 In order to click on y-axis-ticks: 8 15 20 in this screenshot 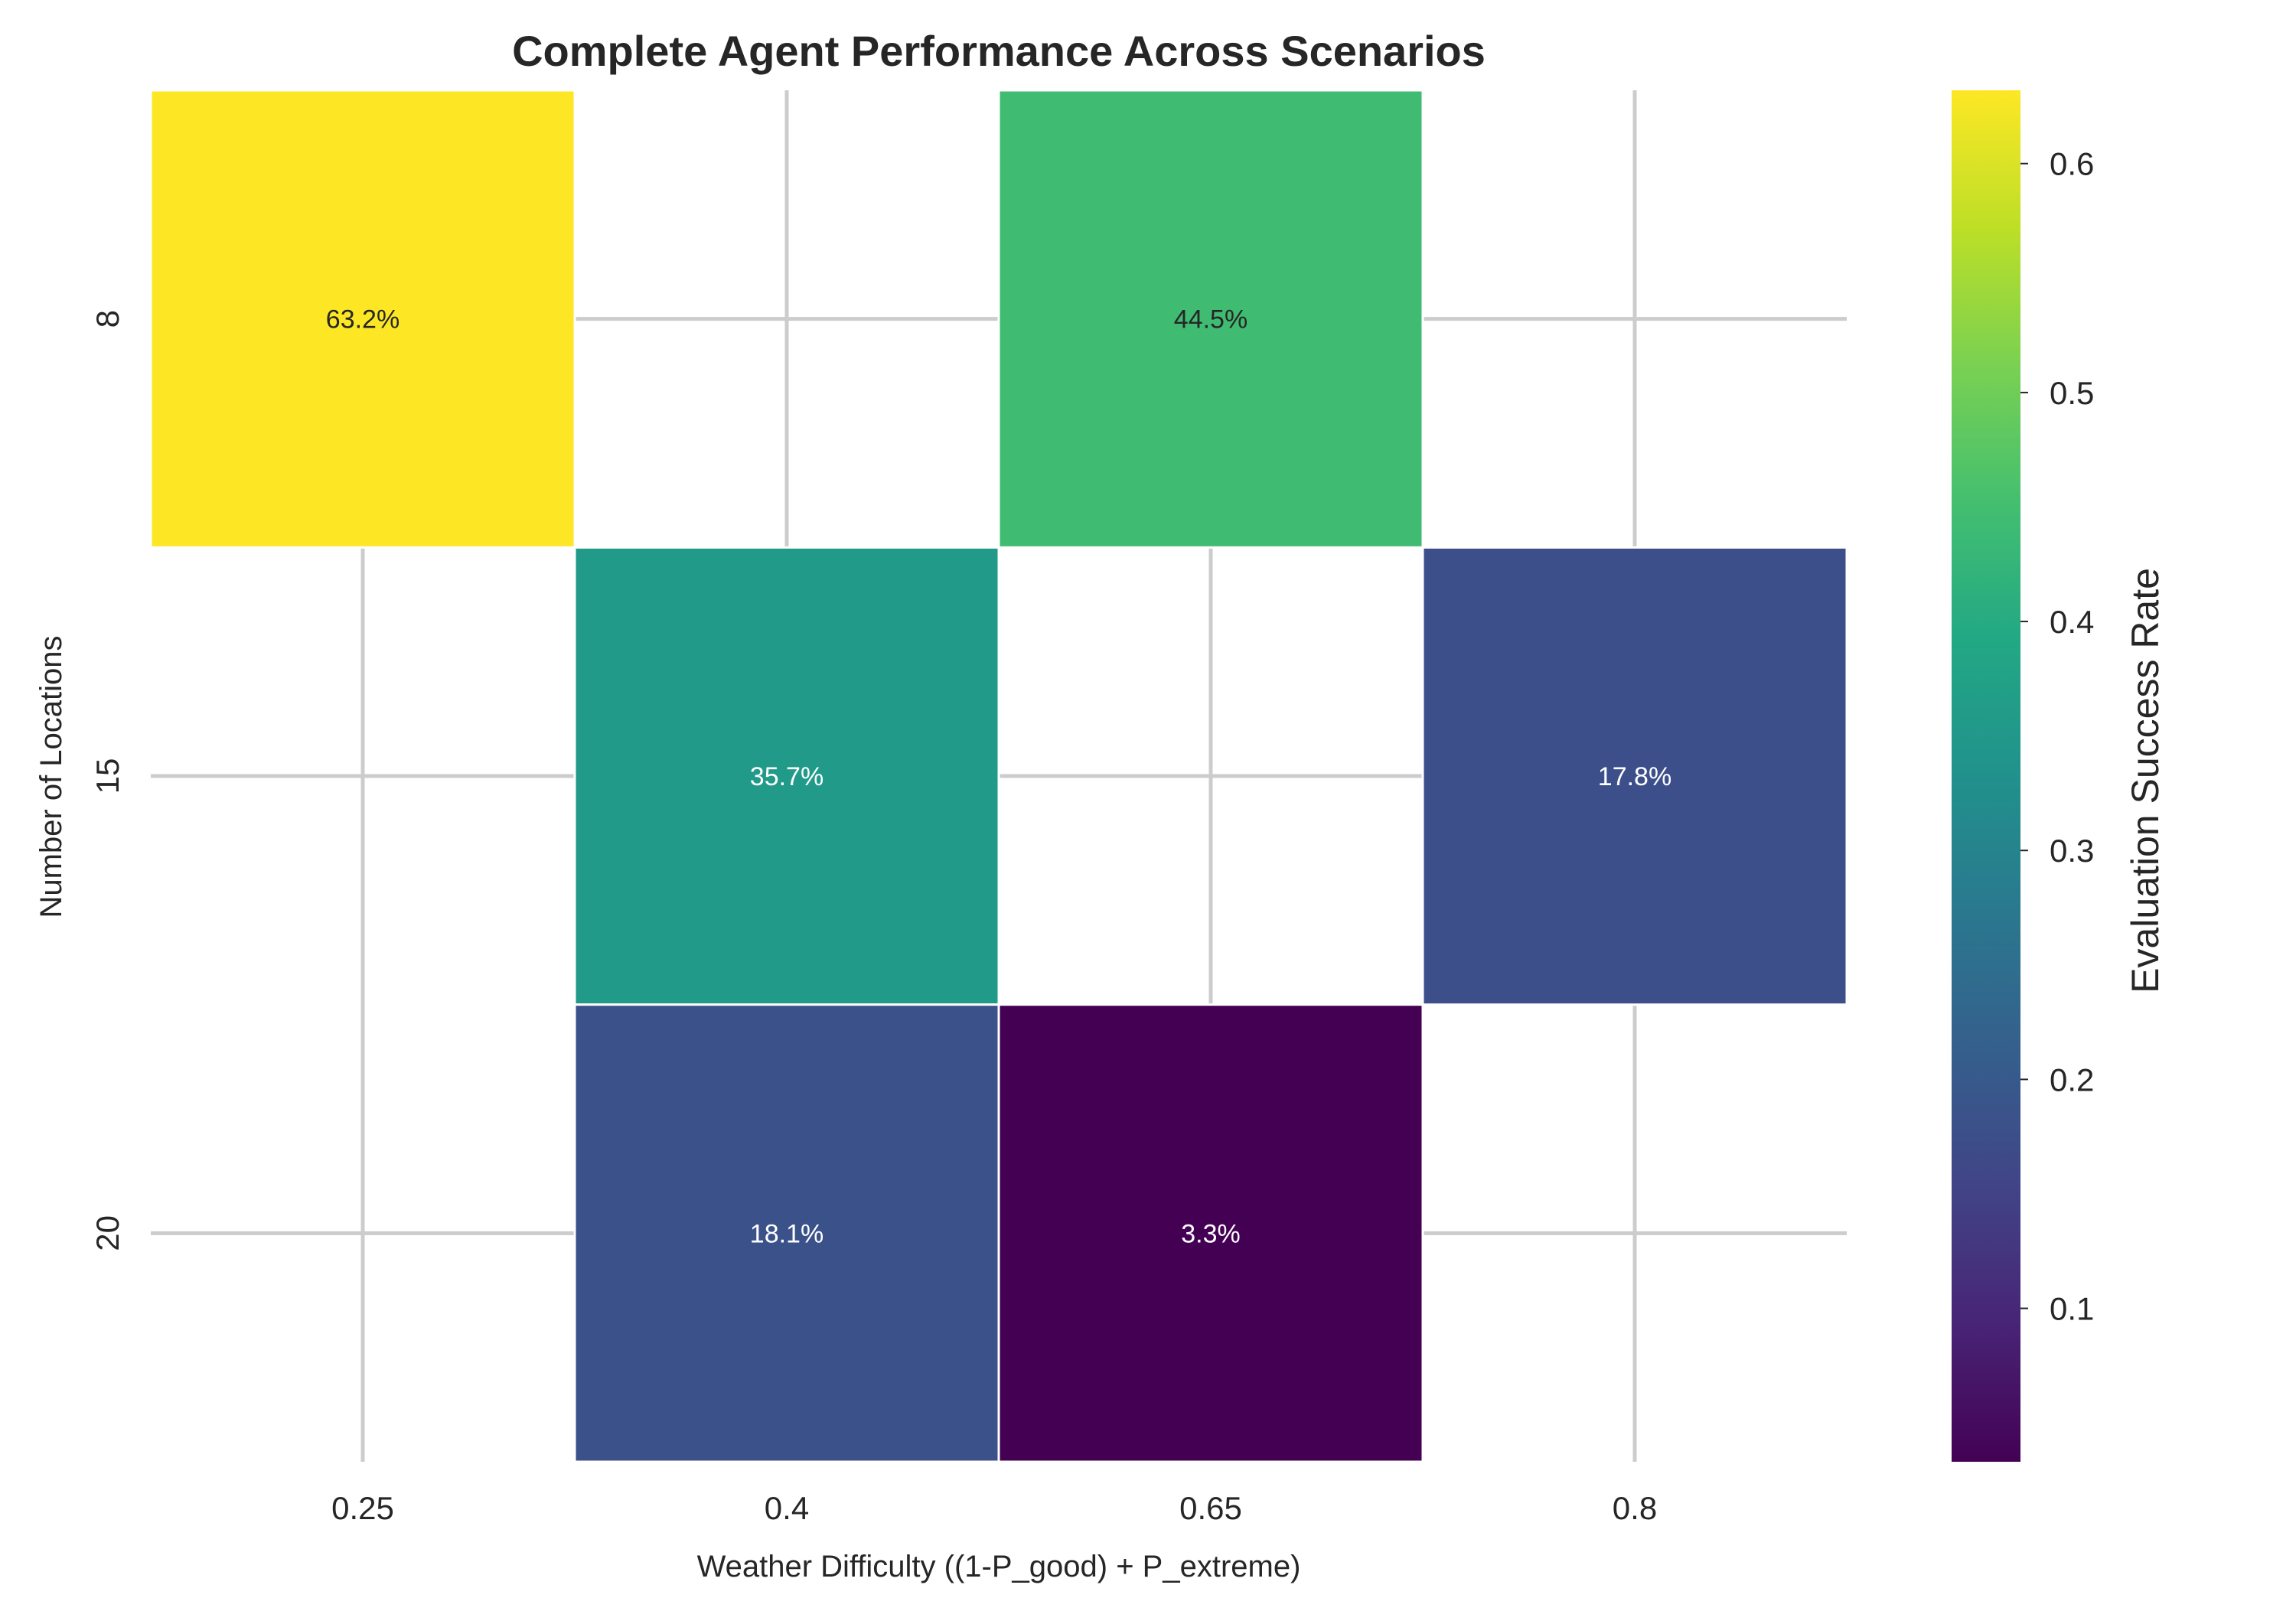, I will do `click(108, 780)`.